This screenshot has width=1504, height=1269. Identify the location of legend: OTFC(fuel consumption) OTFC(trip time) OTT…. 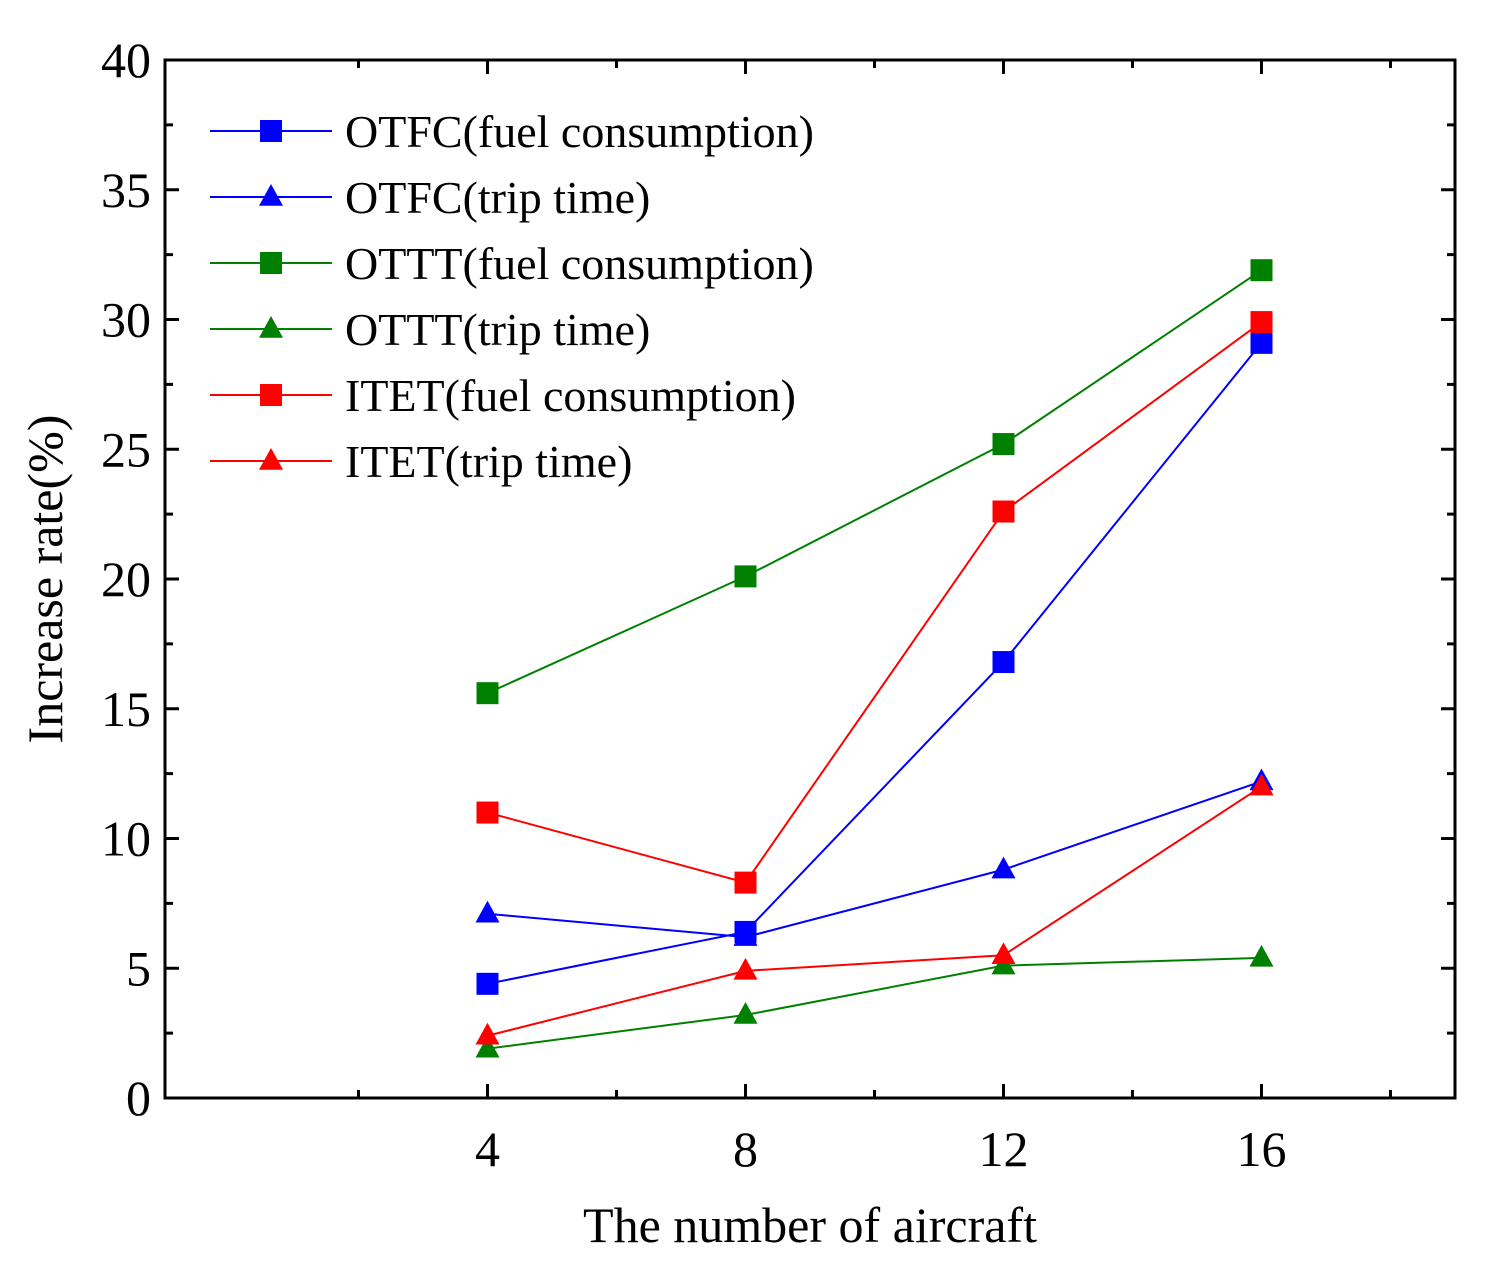
(512, 296).